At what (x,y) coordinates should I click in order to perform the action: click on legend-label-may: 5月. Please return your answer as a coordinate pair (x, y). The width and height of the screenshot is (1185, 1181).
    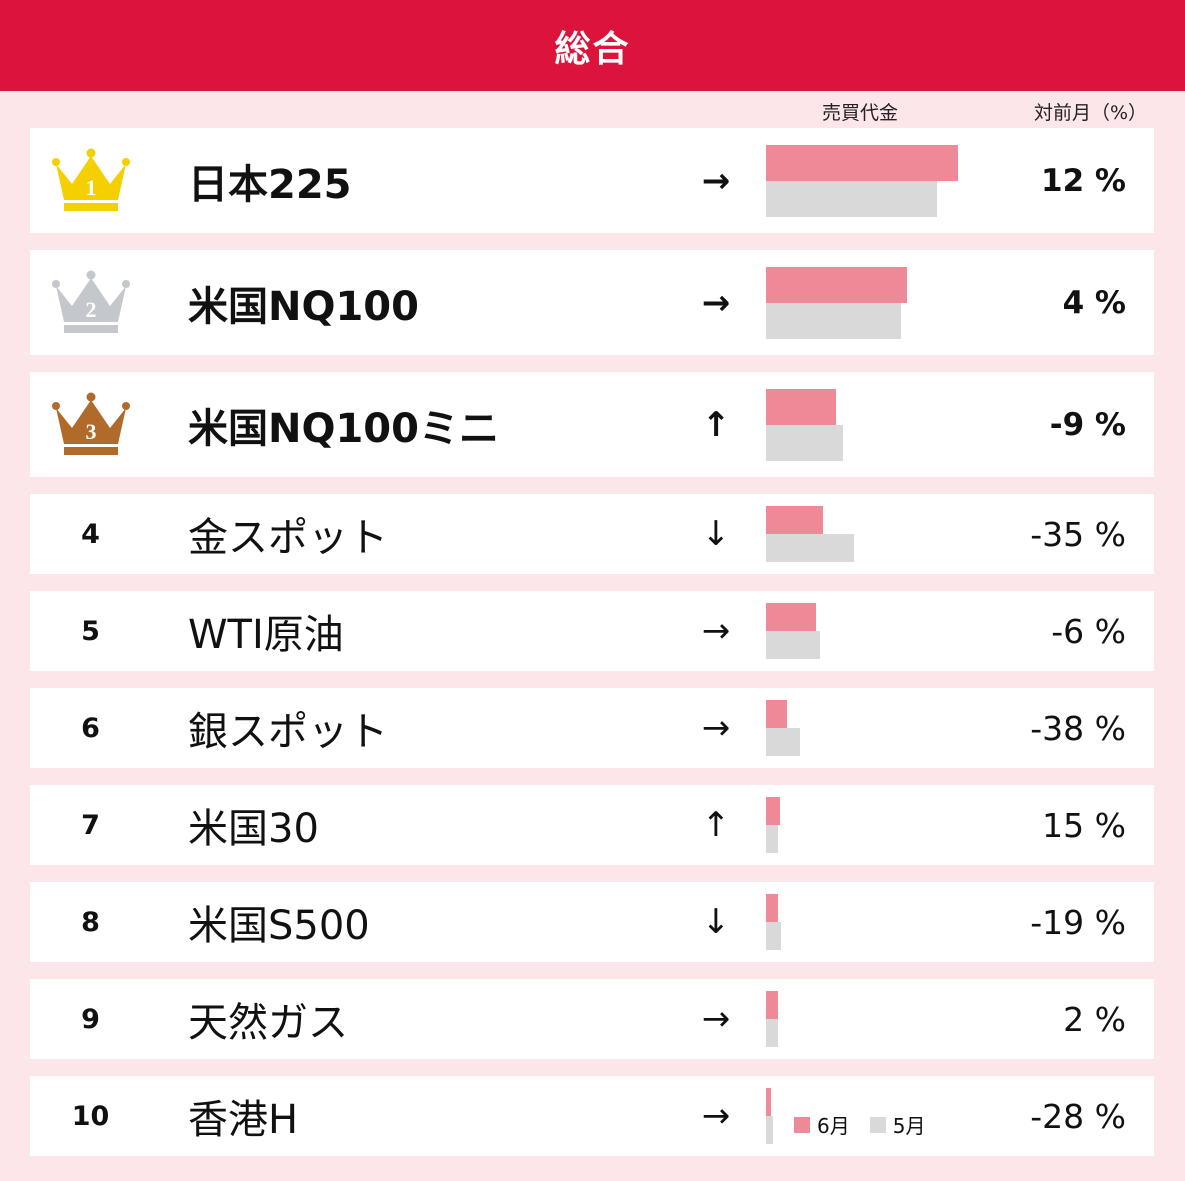
    Looking at the image, I should click on (909, 1126).